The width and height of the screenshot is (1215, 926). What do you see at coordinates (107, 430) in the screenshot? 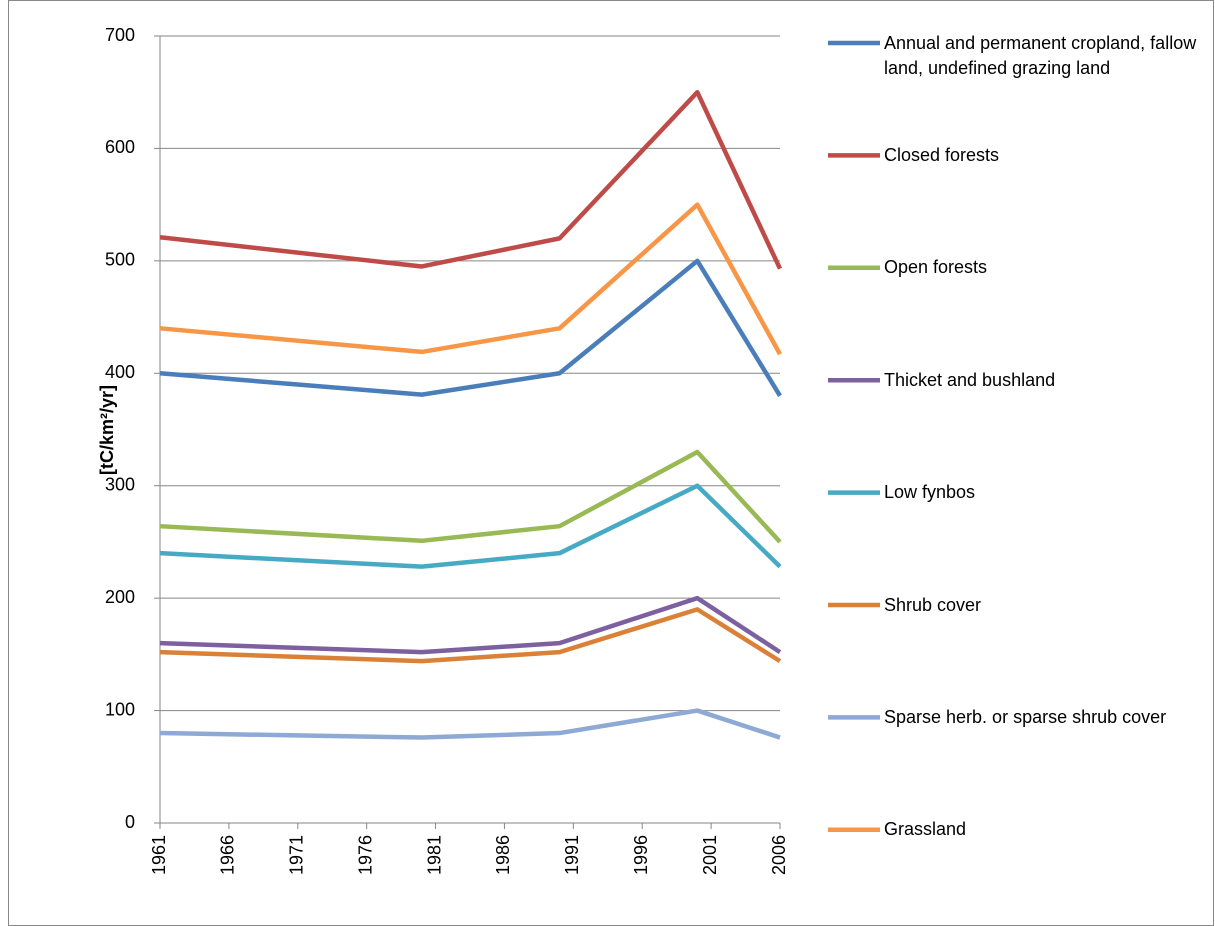
I see `y-axis-label: [tC/km²/yr]` at bounding box center [107, 430].